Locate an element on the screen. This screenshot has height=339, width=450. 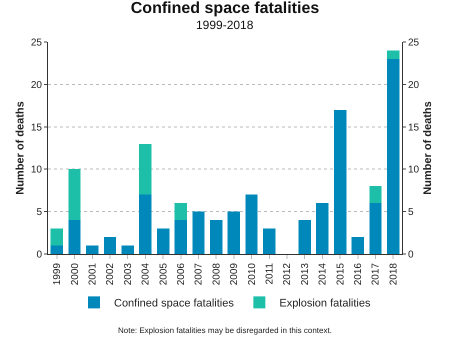
y-axis-title: Number of deaths is located at coordinates (20, 148).